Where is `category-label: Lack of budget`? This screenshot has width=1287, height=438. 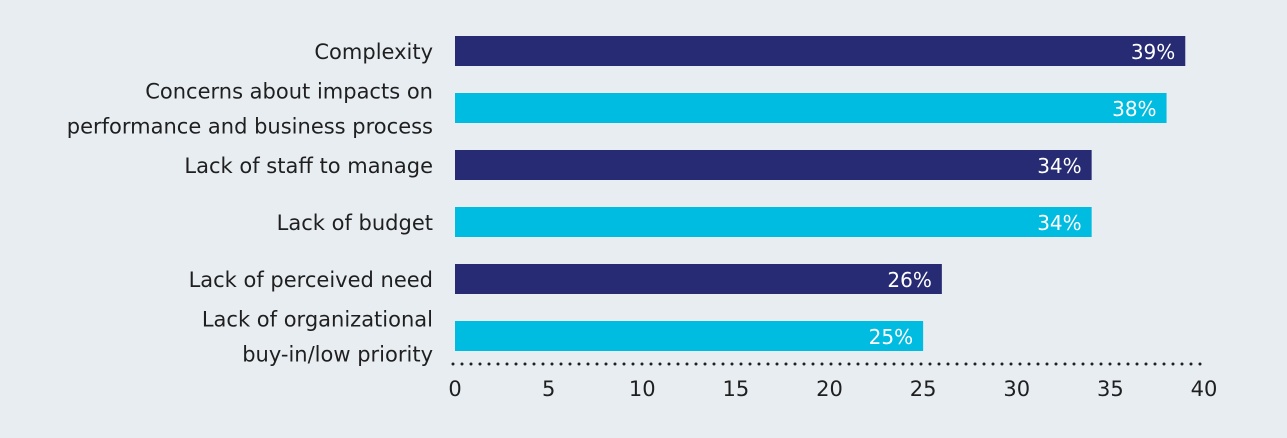 category-label: Lack of budget is located at coordinates (355, 223).